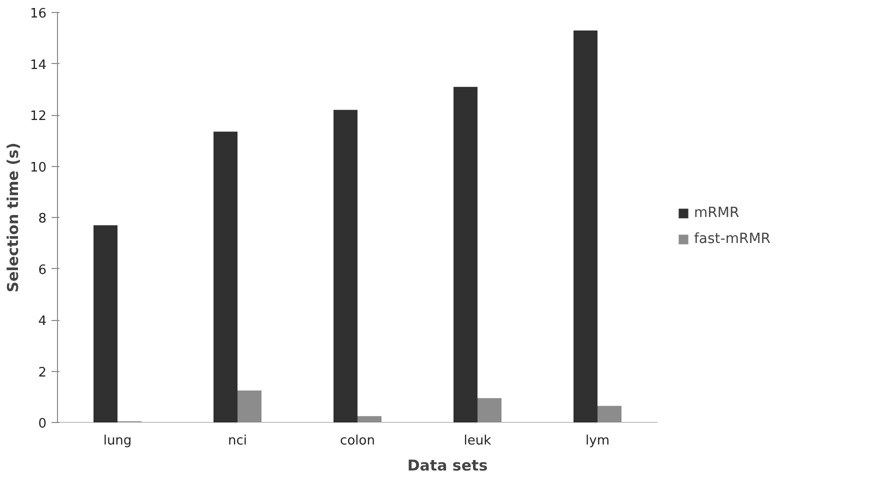  What do you see at coordinates (478, 441) in the screenshot?
I see `x-tick-label: leuk` at bounding box center [478, 441].